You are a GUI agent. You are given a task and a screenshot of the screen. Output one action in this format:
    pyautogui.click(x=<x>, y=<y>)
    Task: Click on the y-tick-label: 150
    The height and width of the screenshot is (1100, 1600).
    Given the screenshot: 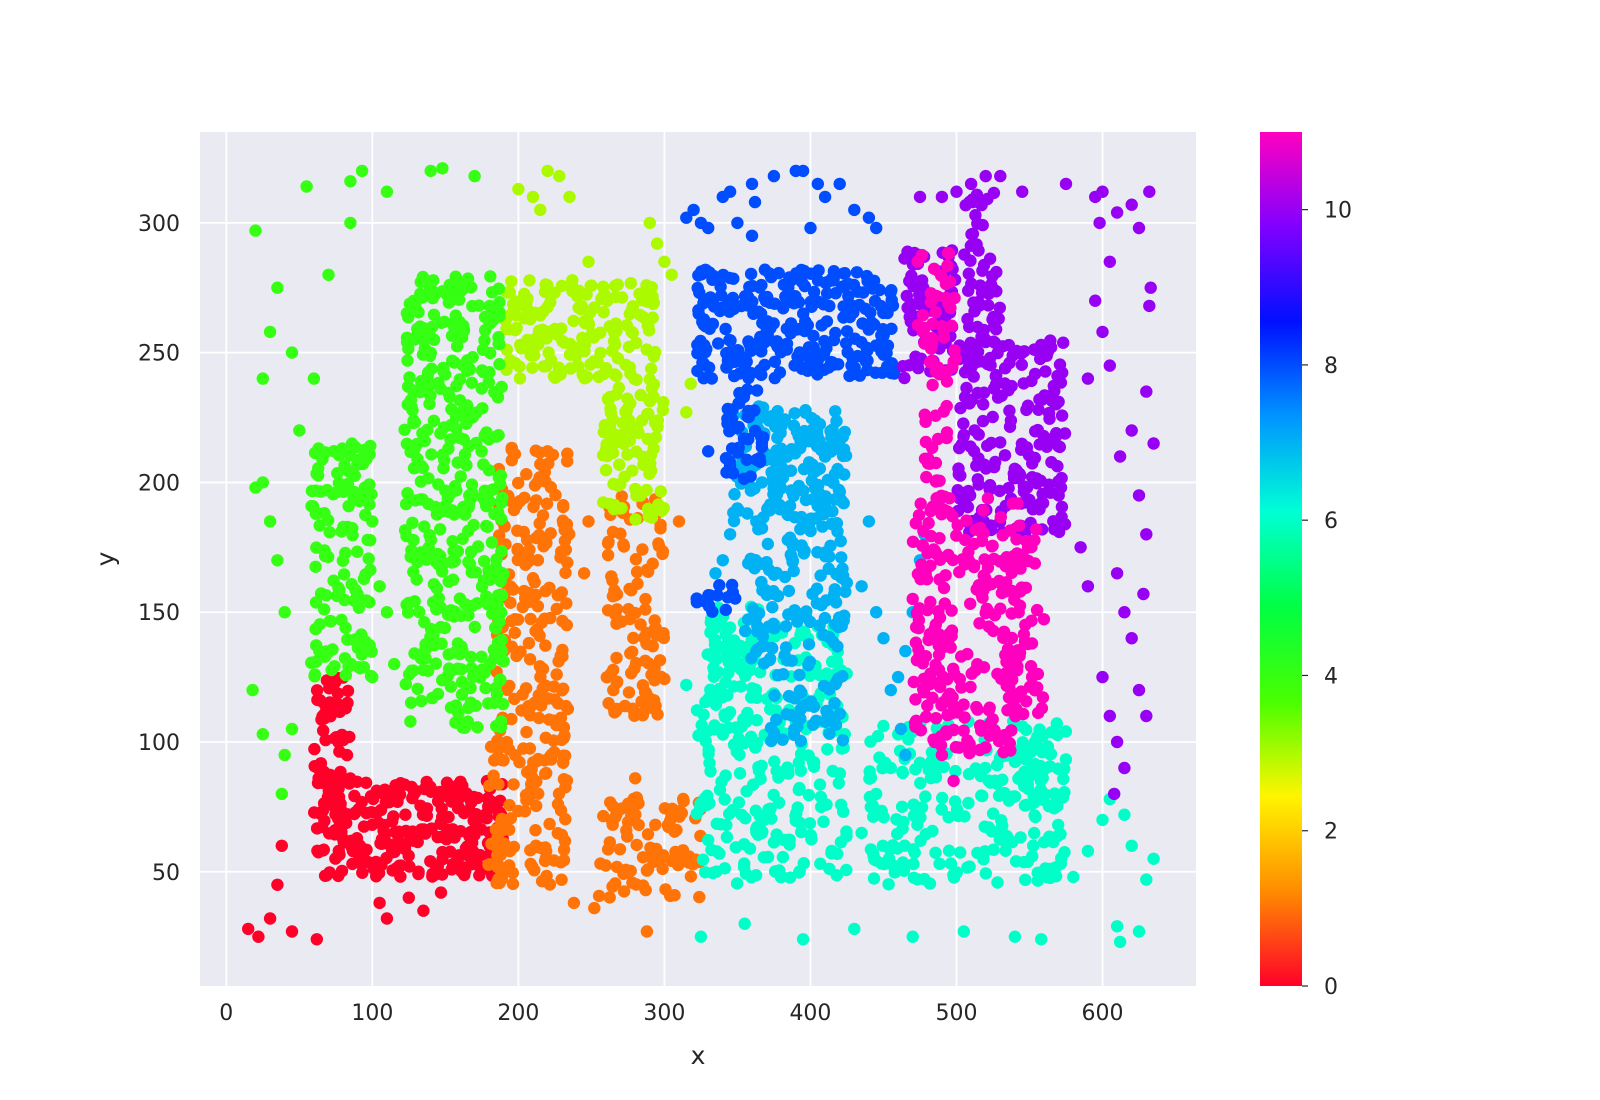 What is the action you would take?
    pyautogui.click(x=159, y=613)
    